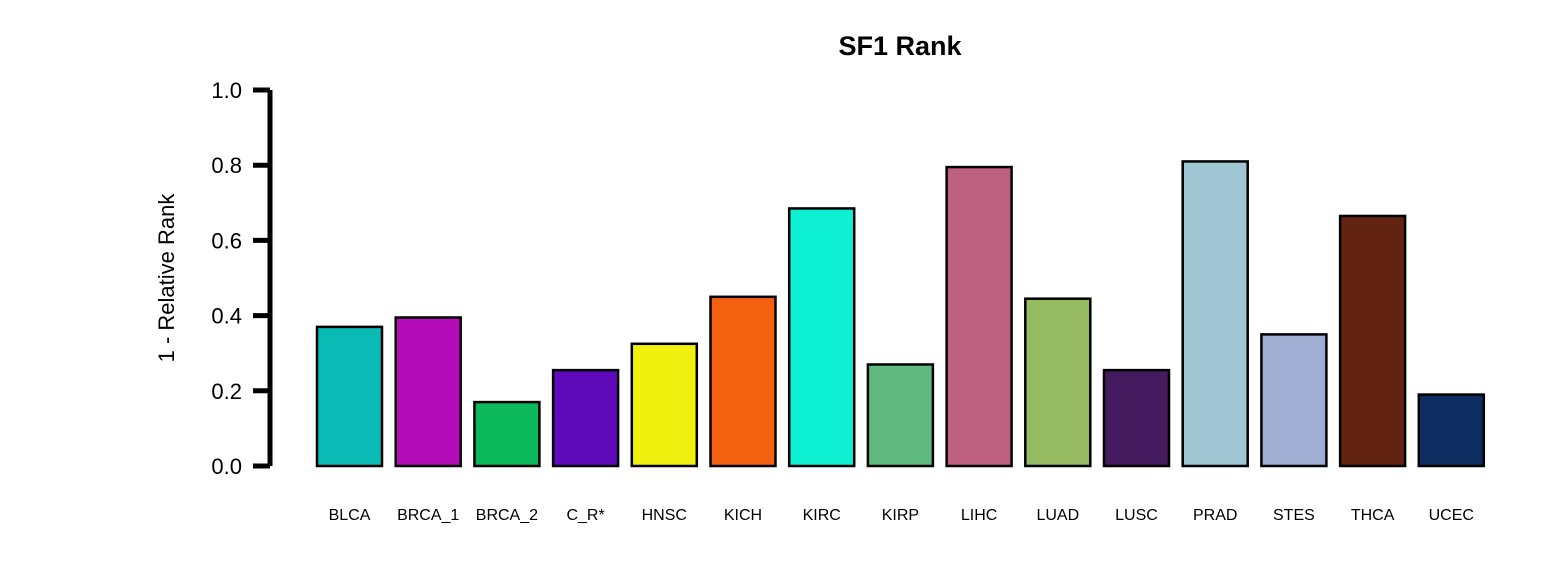 Image resolution: width=1560 pixels, height=586 pixels. Describe the element at coordinates (1057, 515) in the screenshot. I see `x-tick-label: LUAD` at that location.